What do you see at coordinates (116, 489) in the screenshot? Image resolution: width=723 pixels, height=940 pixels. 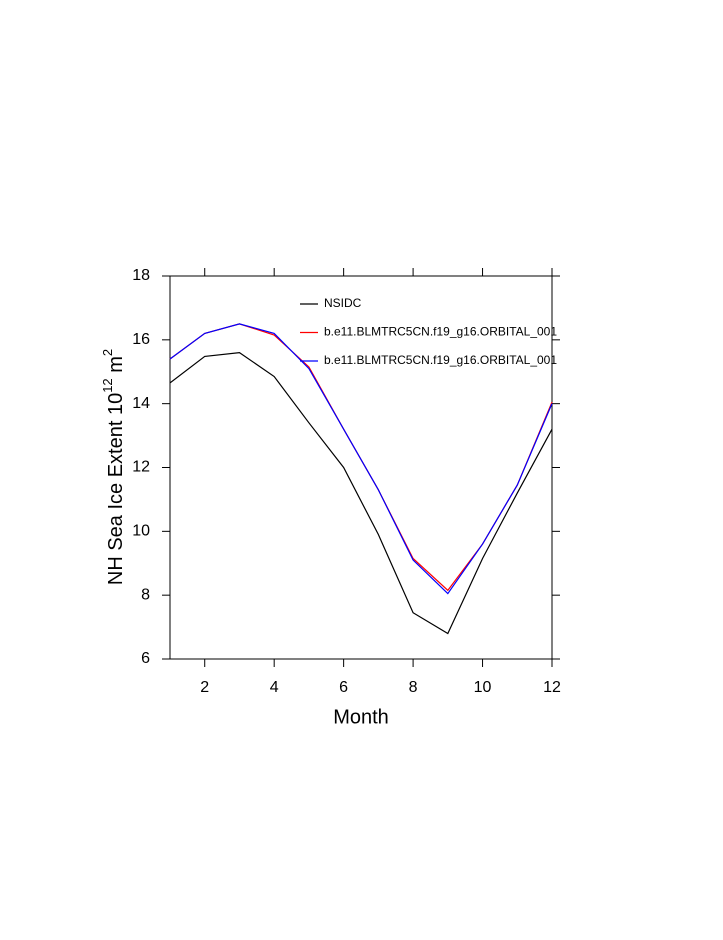 I see `y-label-text: NH Sea Ice Extent 10` at bounding box center [116, 489].